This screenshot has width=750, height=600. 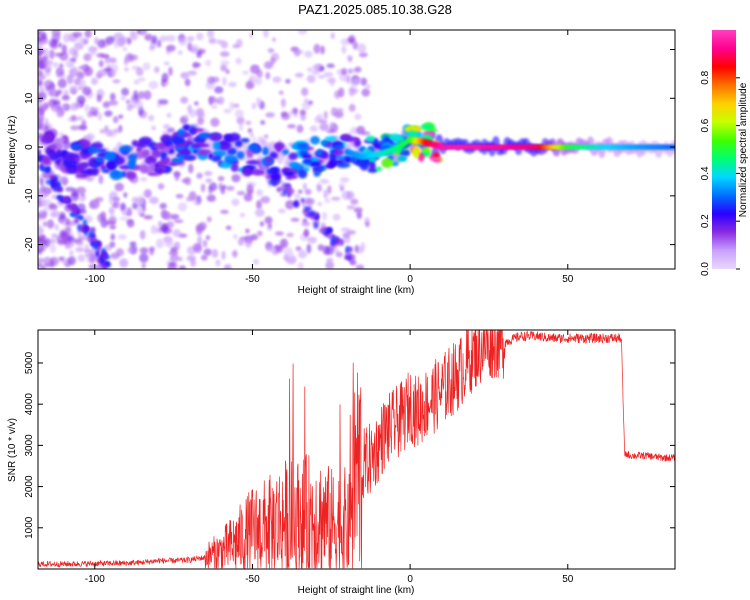 What do you see at coordinates (568, 579) in the screenshot?
I see `x-tick-label: 50` at bounding box center [568, 579].